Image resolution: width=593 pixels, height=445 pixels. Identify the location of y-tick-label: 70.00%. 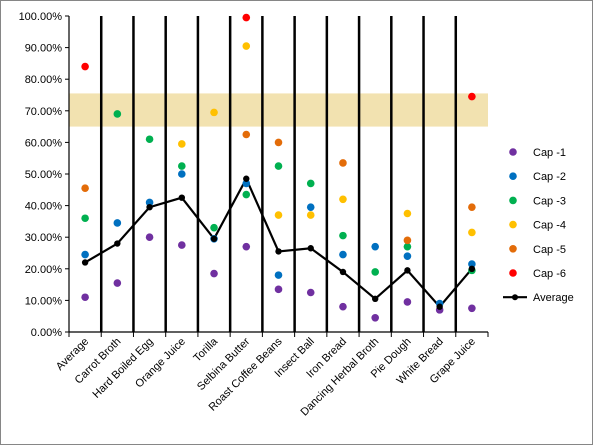
(44, 112).